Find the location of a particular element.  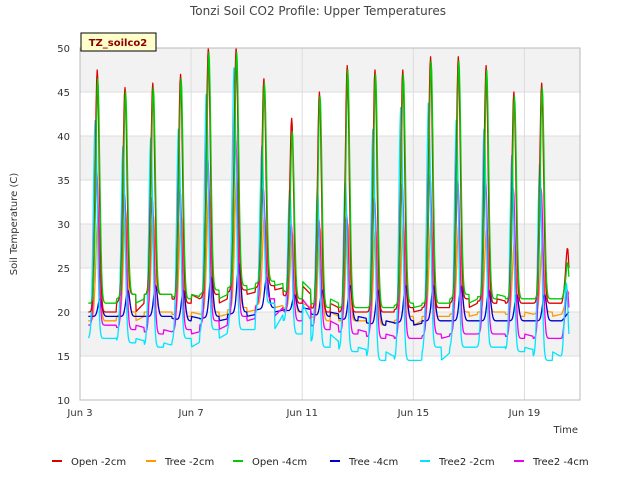

y-tick-label: 30 is located at coordinates (63, 225).